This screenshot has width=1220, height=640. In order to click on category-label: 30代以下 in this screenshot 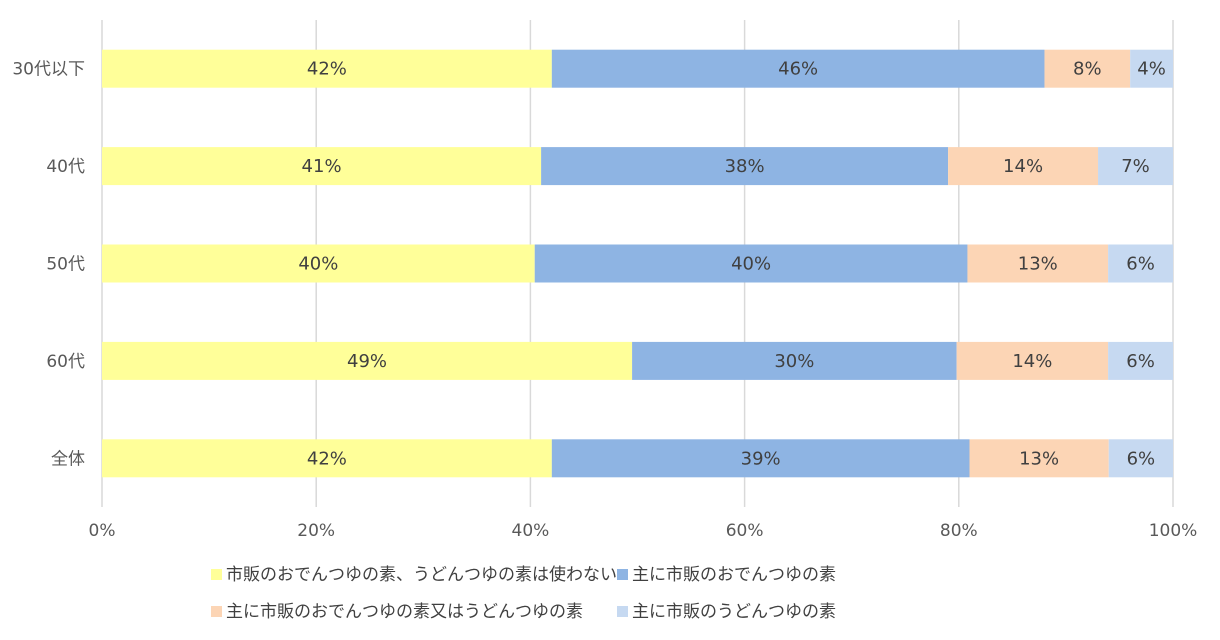, I will do `click(48, 70)`.